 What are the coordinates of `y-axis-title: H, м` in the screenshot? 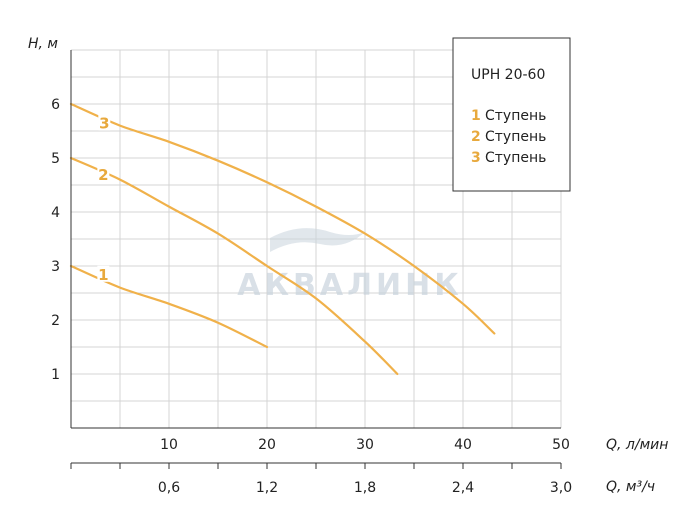 It's located at (43, 44).